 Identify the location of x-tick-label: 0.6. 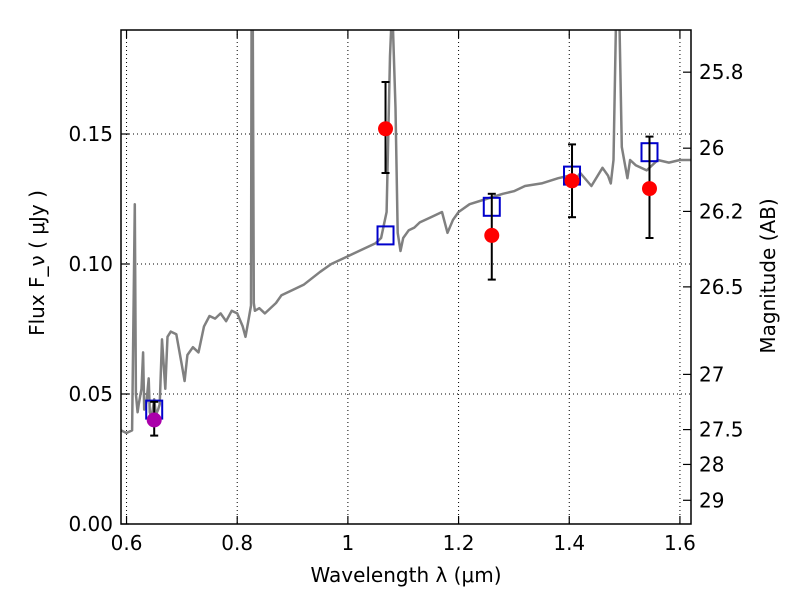
(127, 543).